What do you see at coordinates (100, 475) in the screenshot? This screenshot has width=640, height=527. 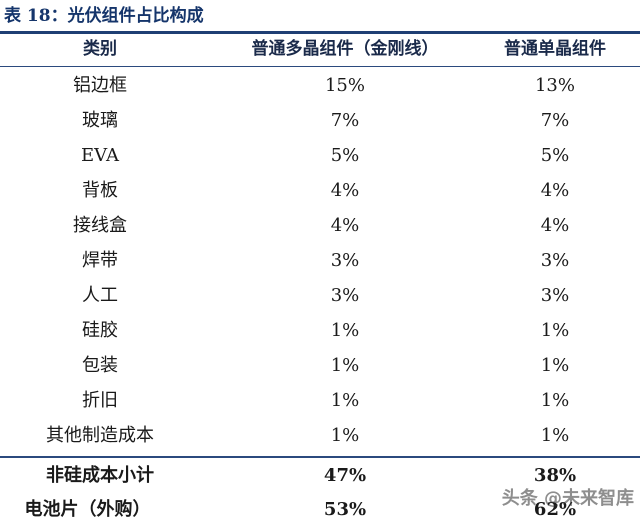 I see `subtotal-label: 非硅成本小计` at bounding box center [100, 475].